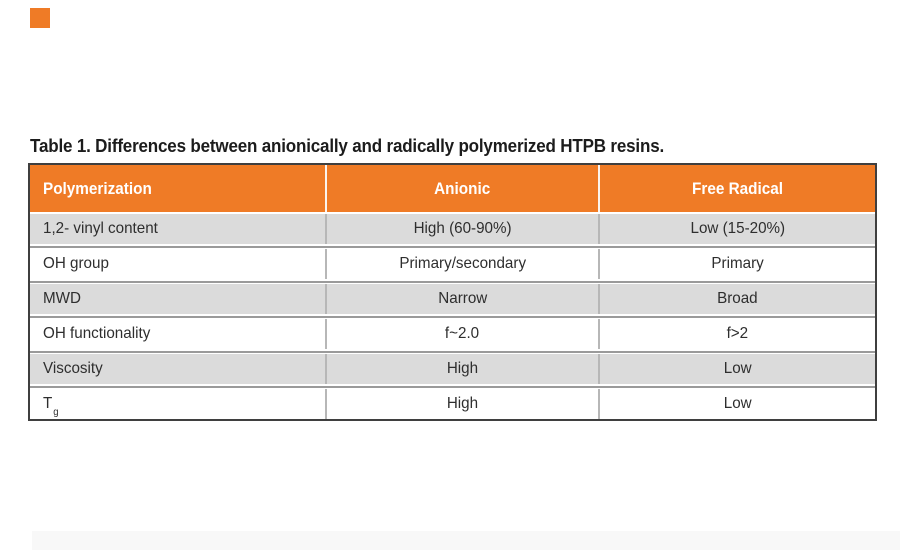 Image resolution: width=900 pixels, height=550 pixels. I want to click on cell-text: Broad, so click(737, 298).